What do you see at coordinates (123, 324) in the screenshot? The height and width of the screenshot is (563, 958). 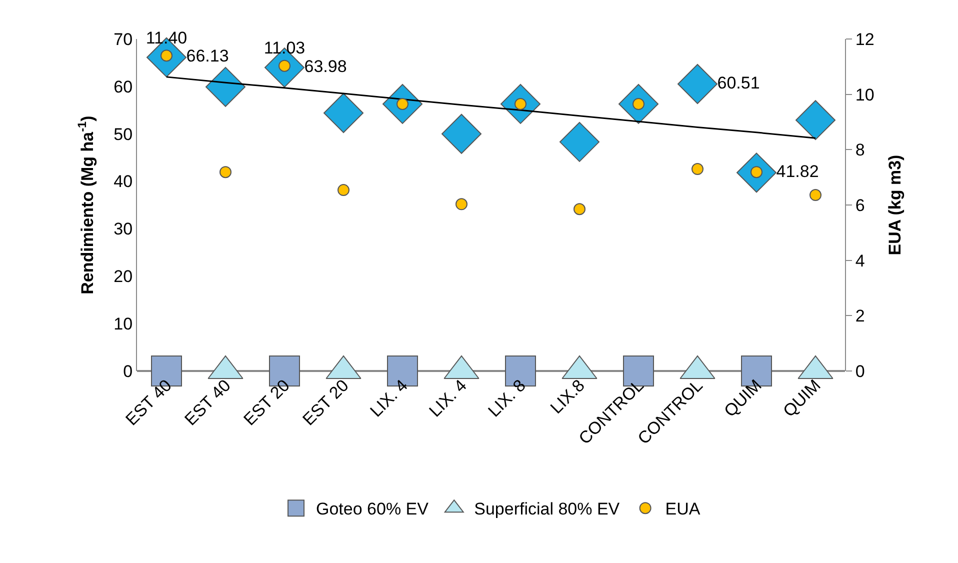 I see `y-tick-label: 10` at bounding box center [123, 324].